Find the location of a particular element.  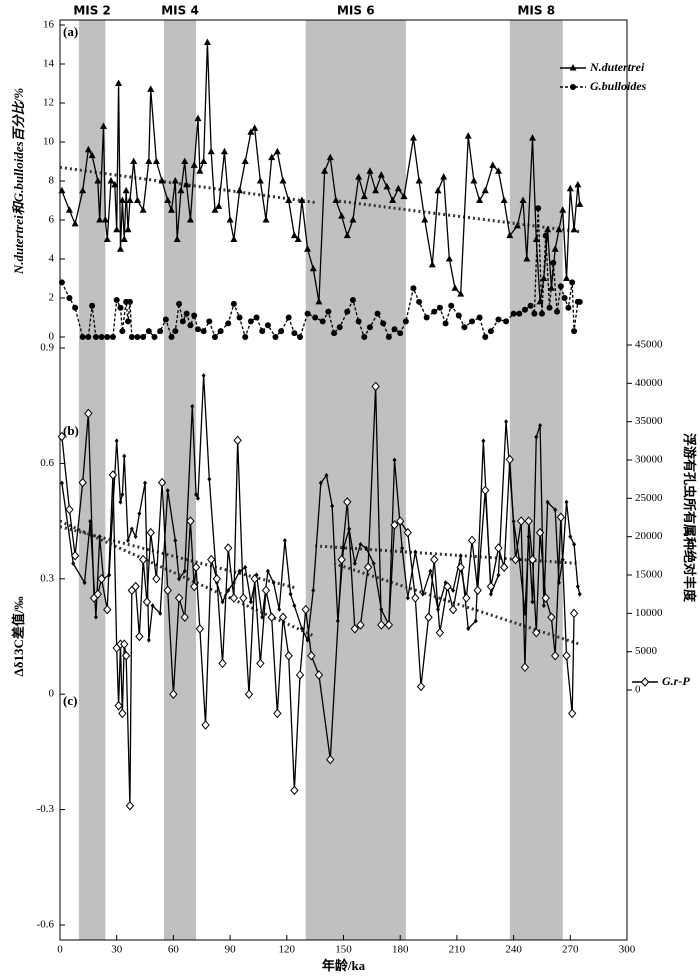

y-tick-label: 14 is located at coordinates (49, 64).